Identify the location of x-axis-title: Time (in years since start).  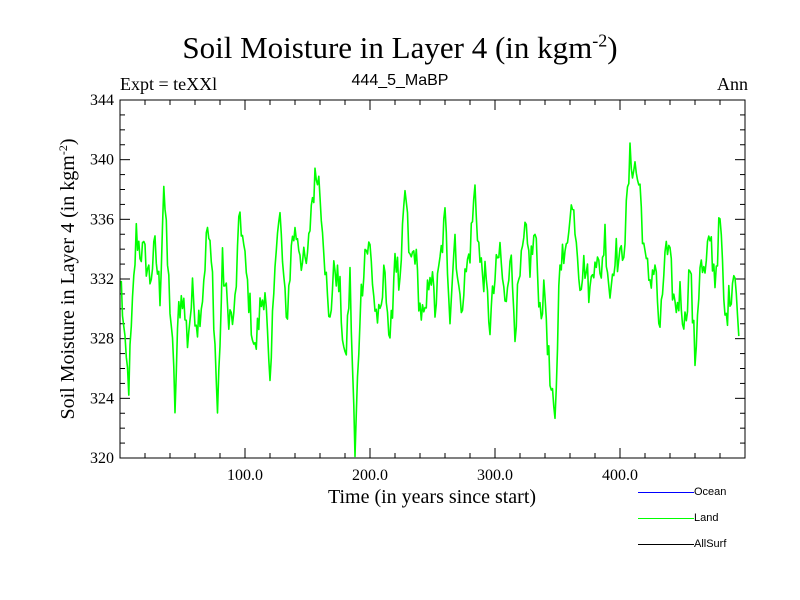
(432, 497).